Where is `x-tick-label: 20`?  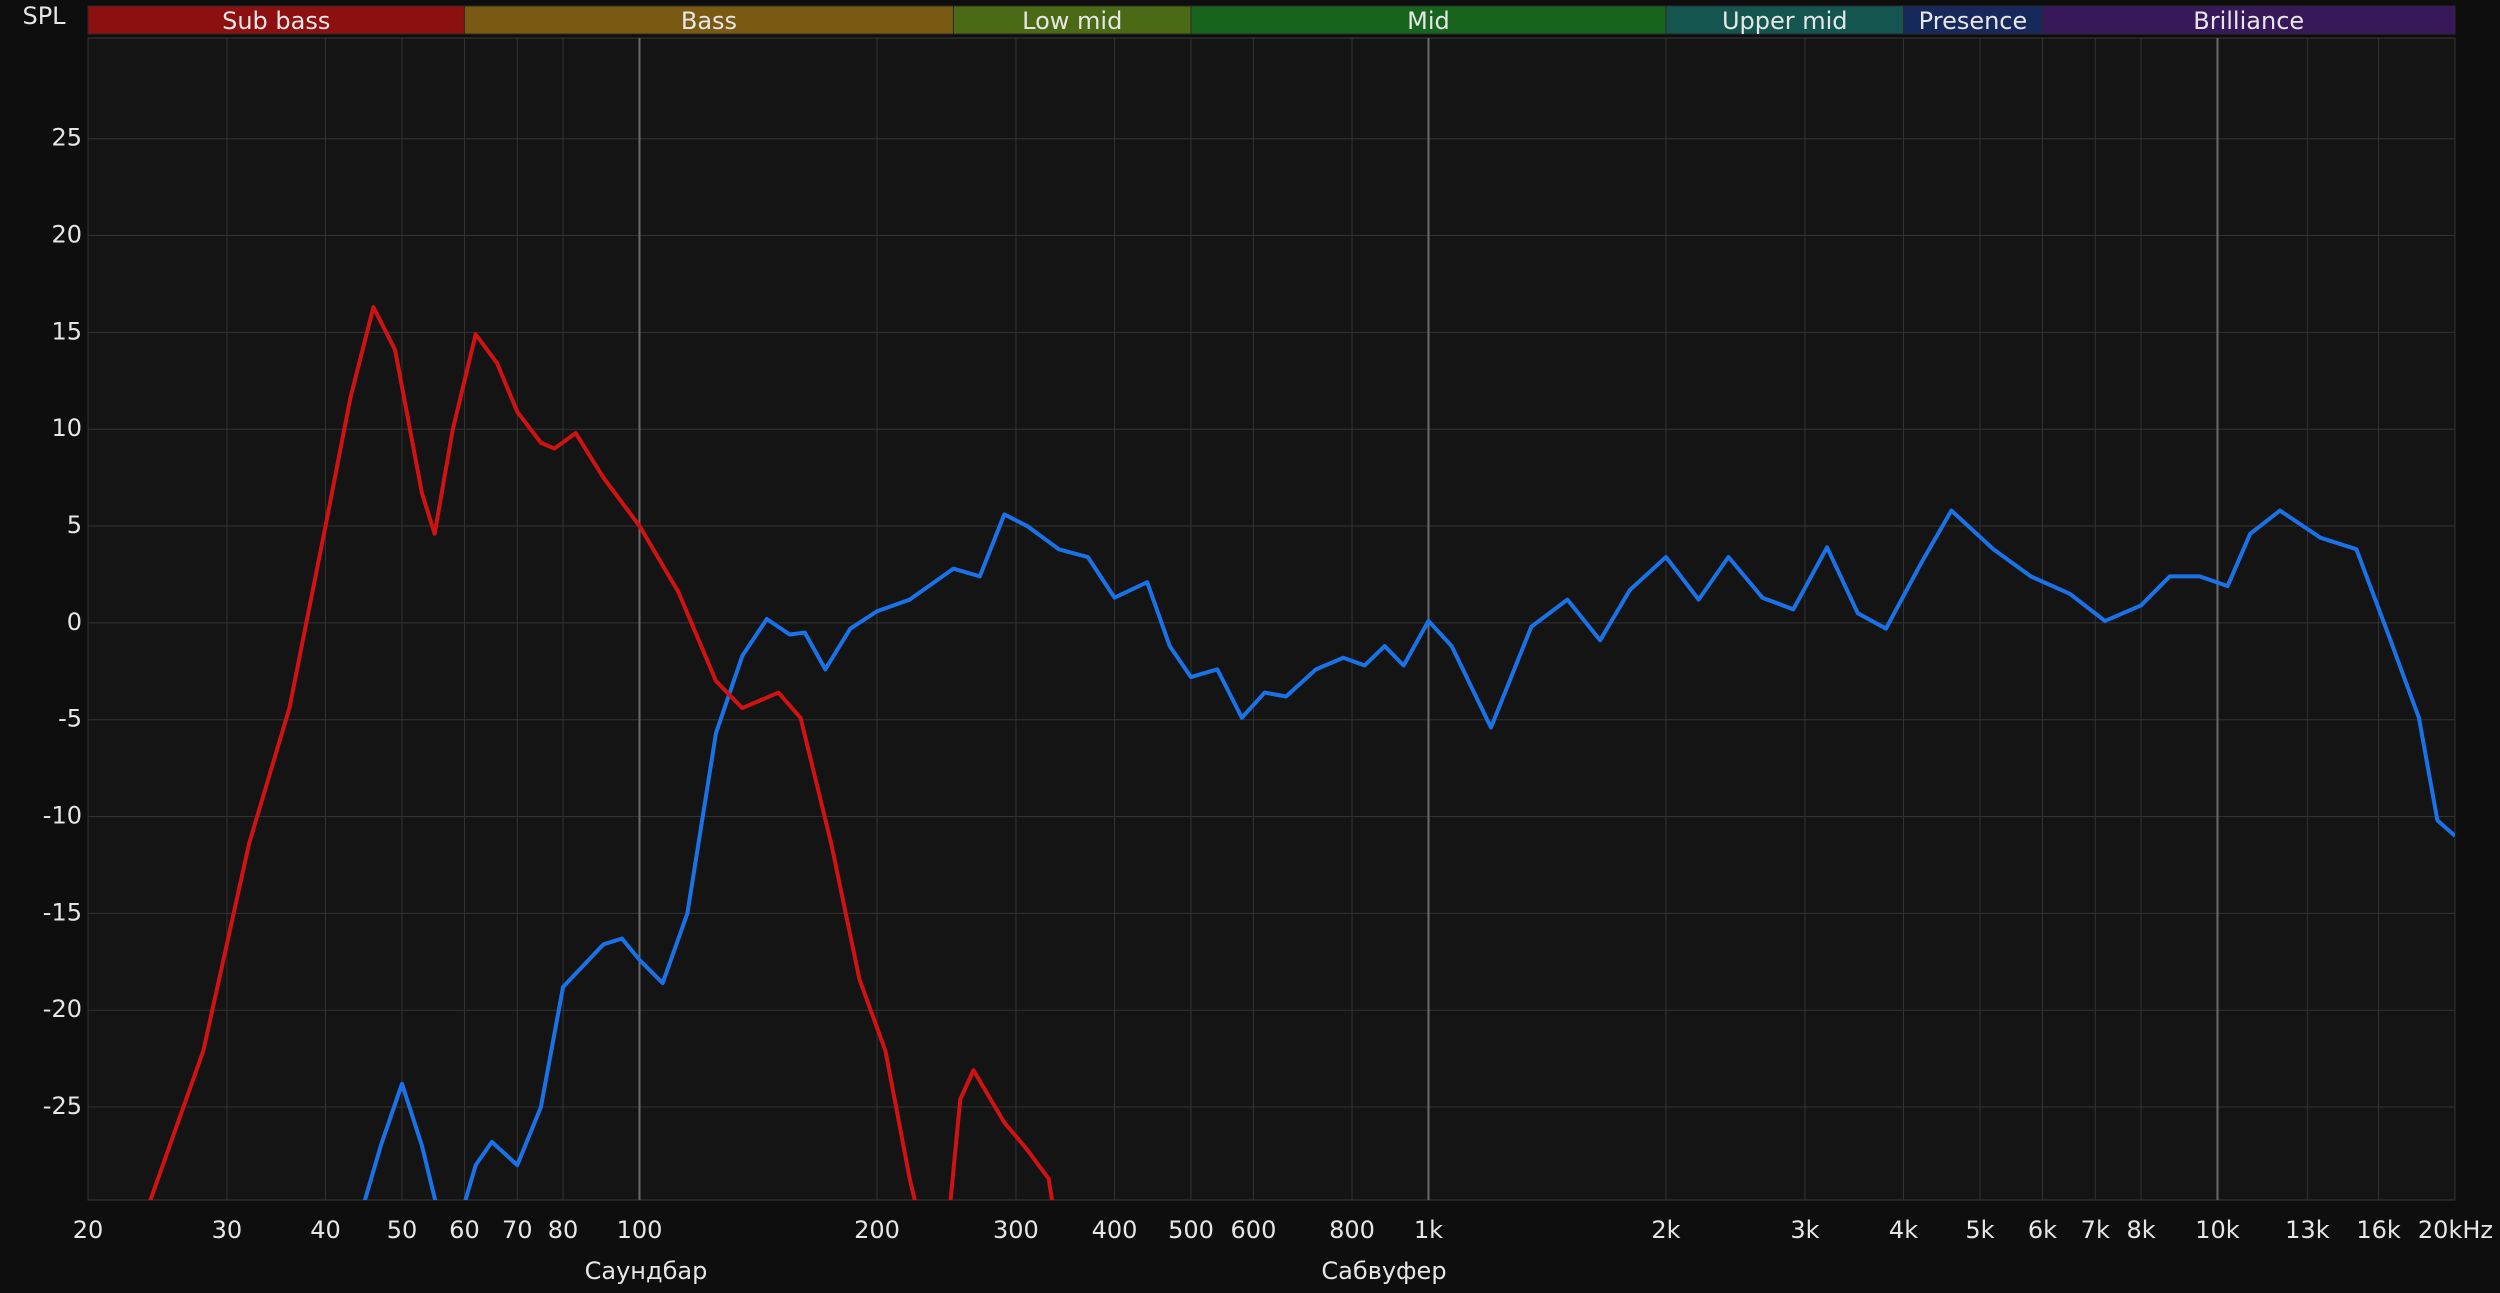 x-tick-label: 20 is located at coordinates (88, 1230).